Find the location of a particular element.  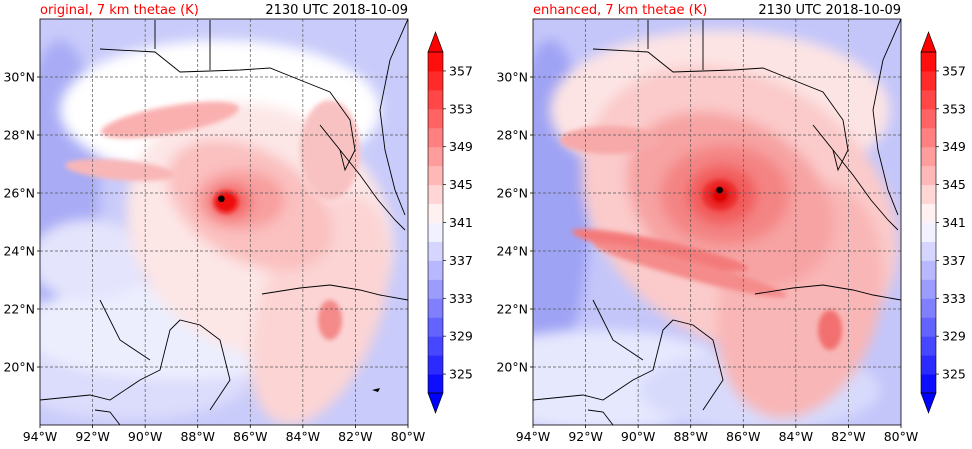

panel-title-left: original, 7 km thetae (K) is located at coordinates (119, 10).